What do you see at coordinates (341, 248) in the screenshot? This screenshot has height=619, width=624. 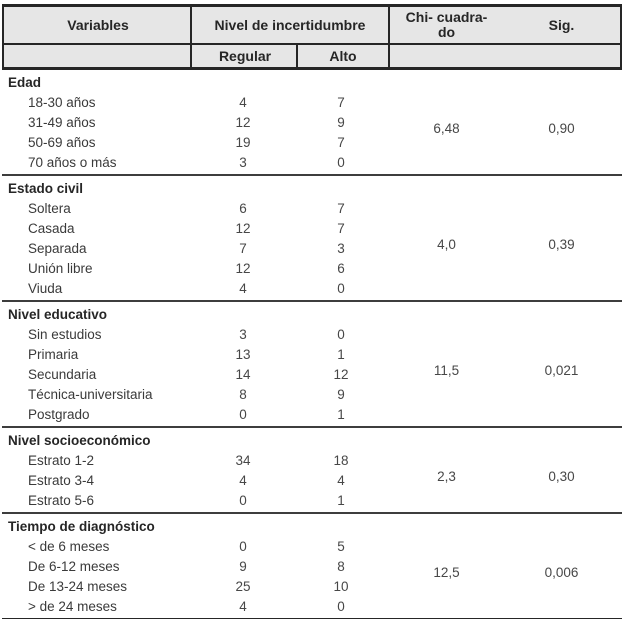 I see `alto-value: 3` at bounding box center [341, 248].